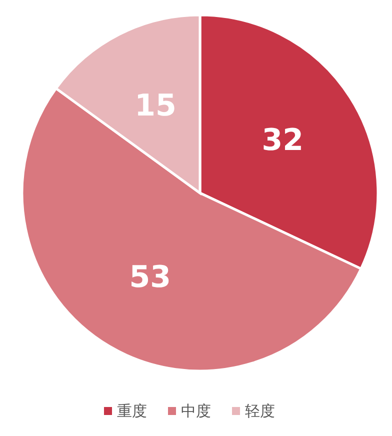 The height and width of the screenshot is (436, 392). I want to click on legend-label: 重度, so click(132, 411).